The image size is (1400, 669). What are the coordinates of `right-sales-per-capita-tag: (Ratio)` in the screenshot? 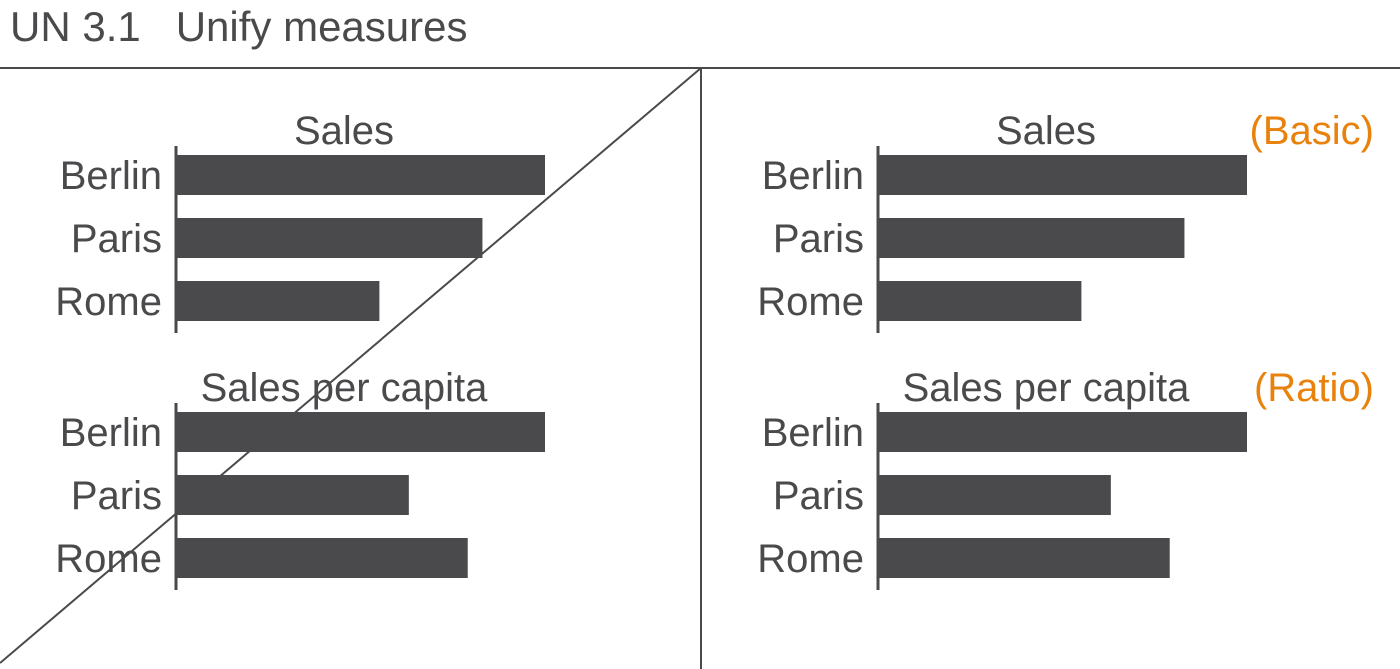 It's located at (1314, 388).